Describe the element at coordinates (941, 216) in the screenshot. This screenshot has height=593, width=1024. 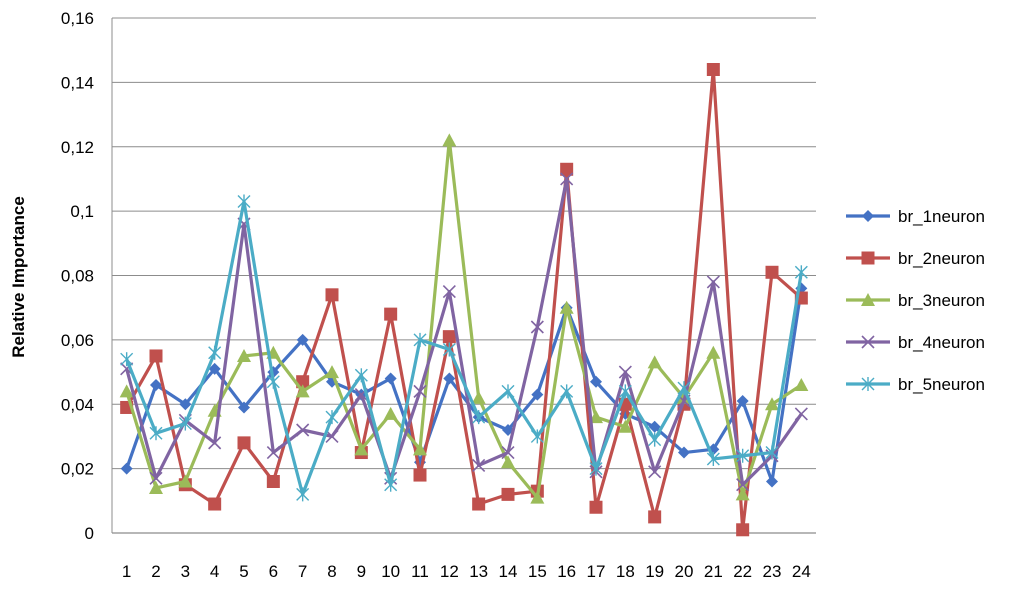
I see `legend-label: br_1neuron` at that location.